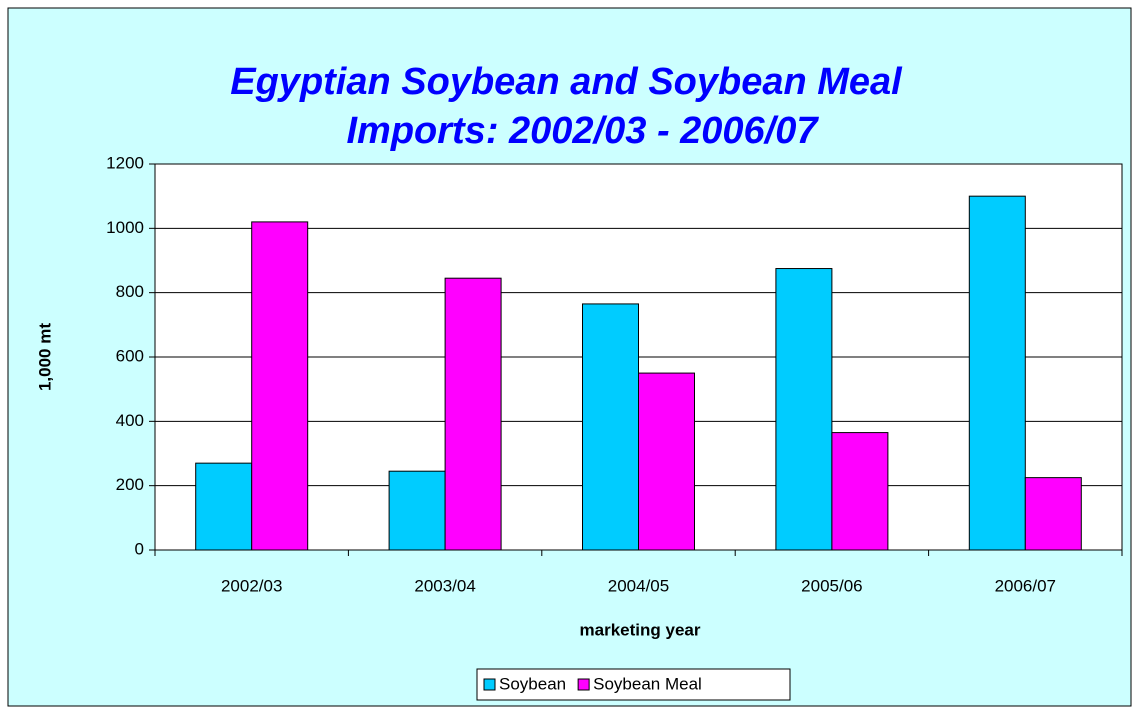 Image resolution: width=1132 pixels, height=707 pixels. Describe the element at coordinates (640, 629) in the screenshot. I see `x-axis-title: marketing year` at that location.